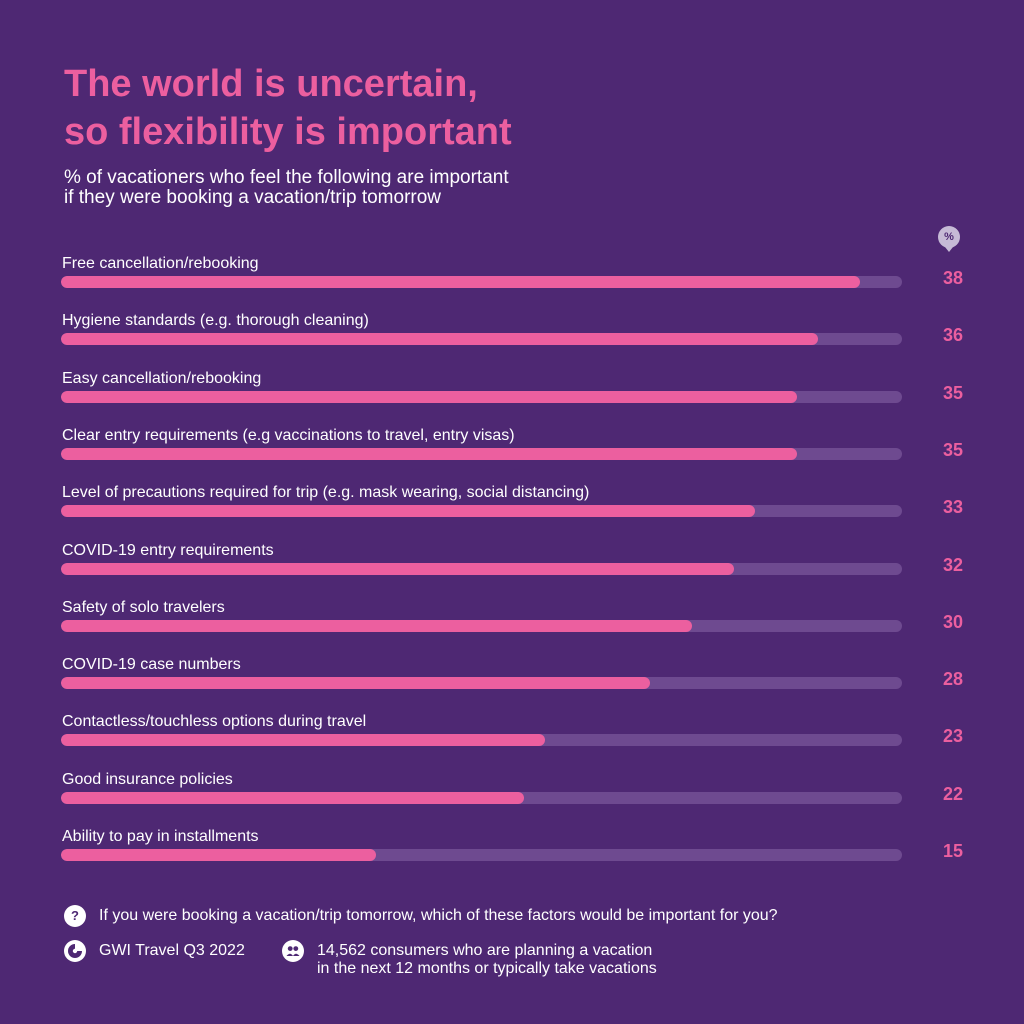  I want to click on bar-label: COVID-19 case numbers, so click(151, 665).